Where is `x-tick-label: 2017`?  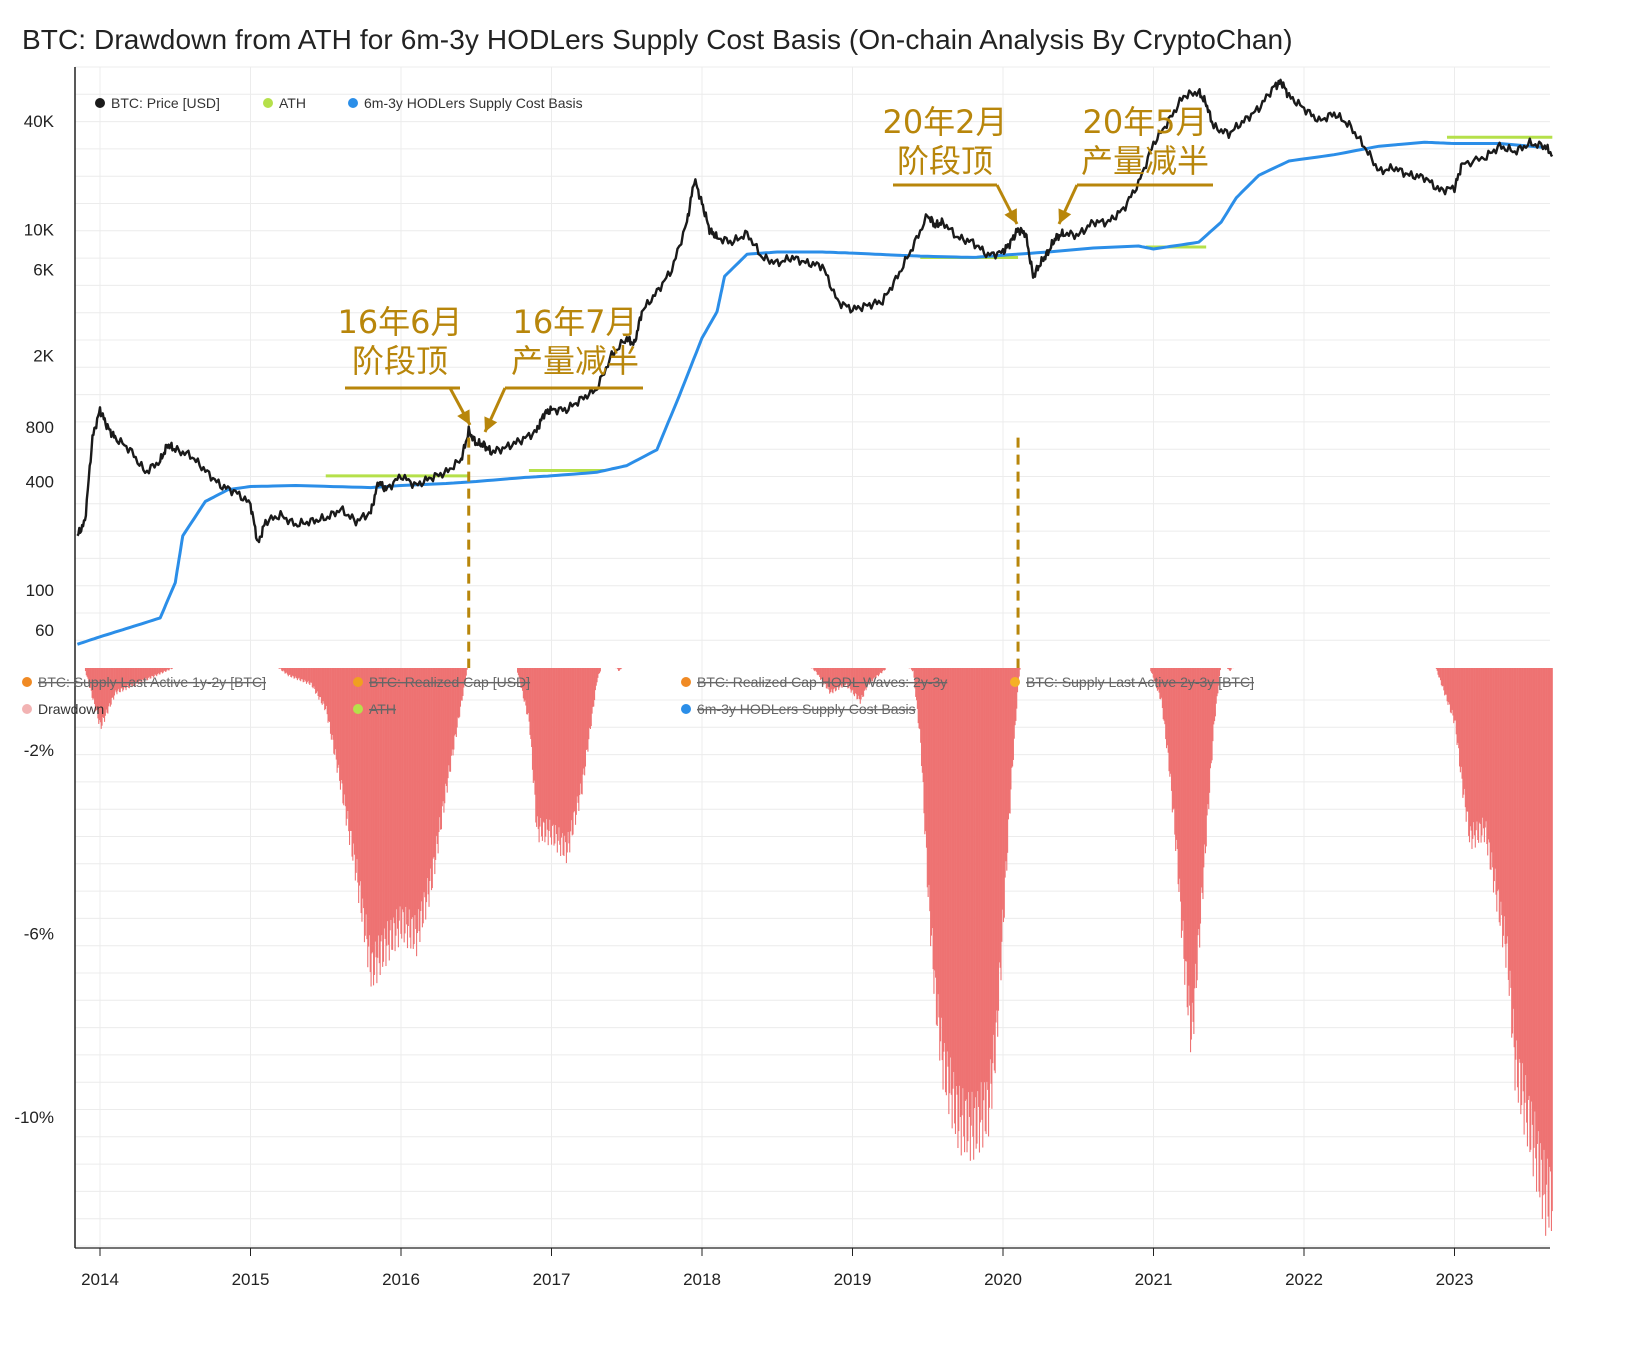 x-tick-label: 2017 is located at coordinates (552, 1279).